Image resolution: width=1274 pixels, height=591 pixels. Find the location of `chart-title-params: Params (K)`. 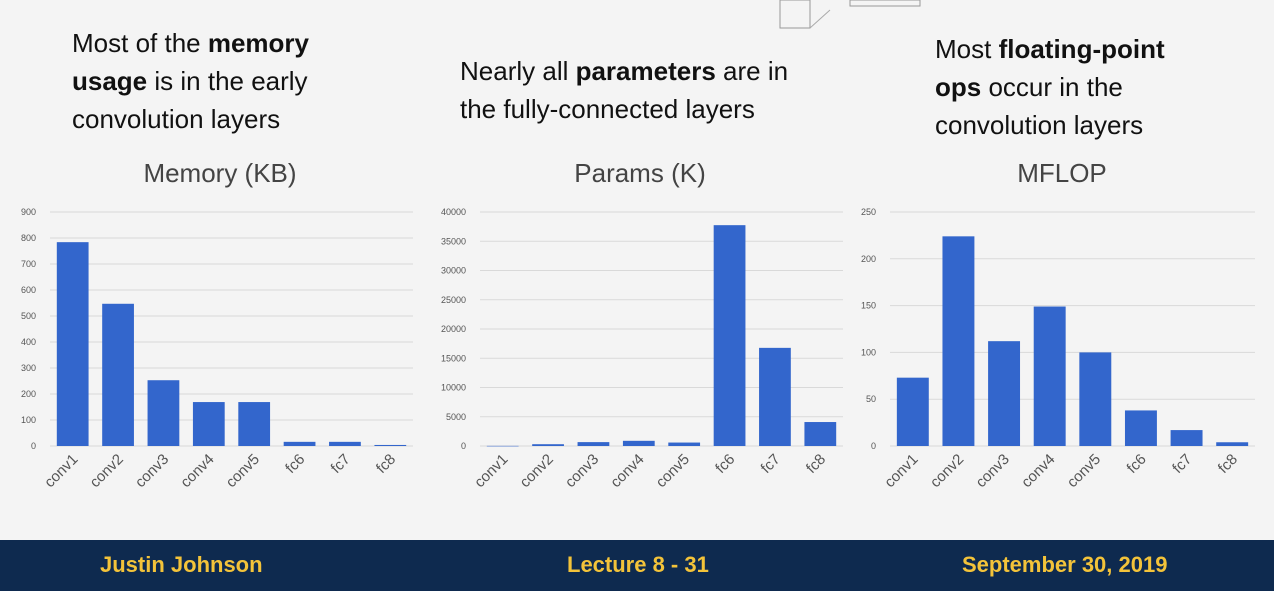

chart-title-params: Params (K) is located at coordinates (640, 173).